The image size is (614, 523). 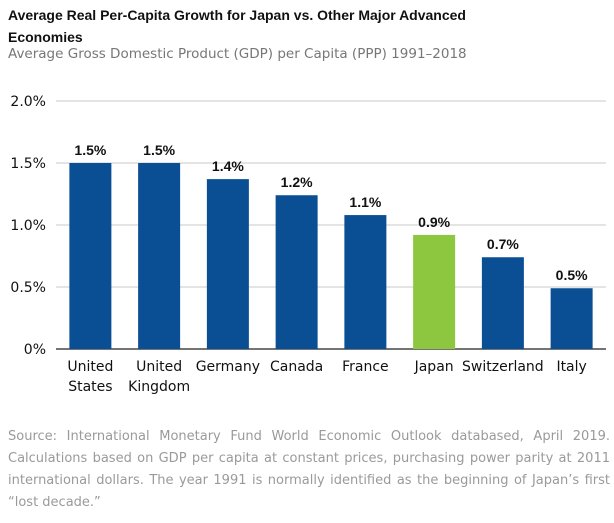 I want to click on y-tick-label: 0%, so click(x=35, y=350).